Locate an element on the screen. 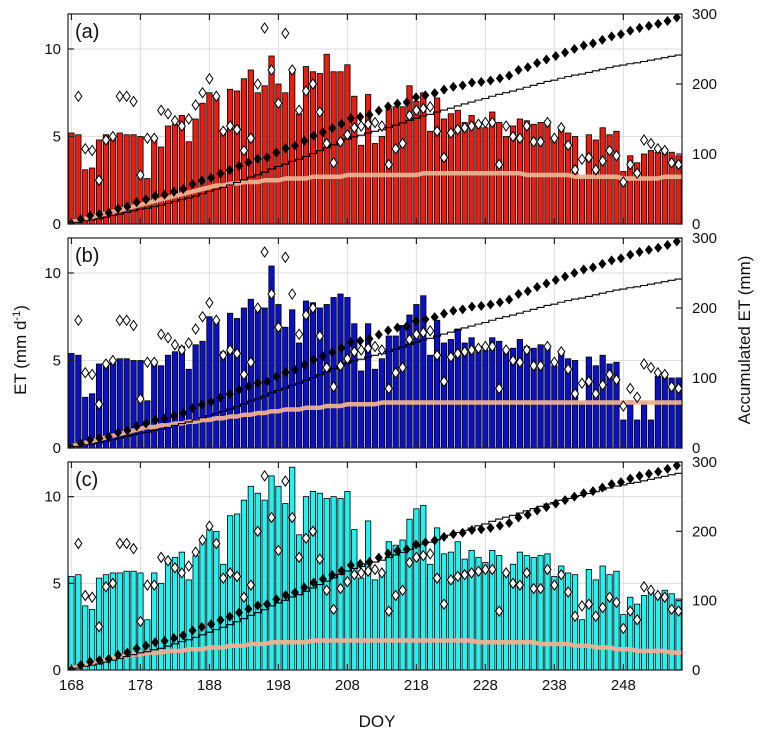 The image size is (767, 738). y-right-tick-label: 100 is located at coordinates (704, 601).